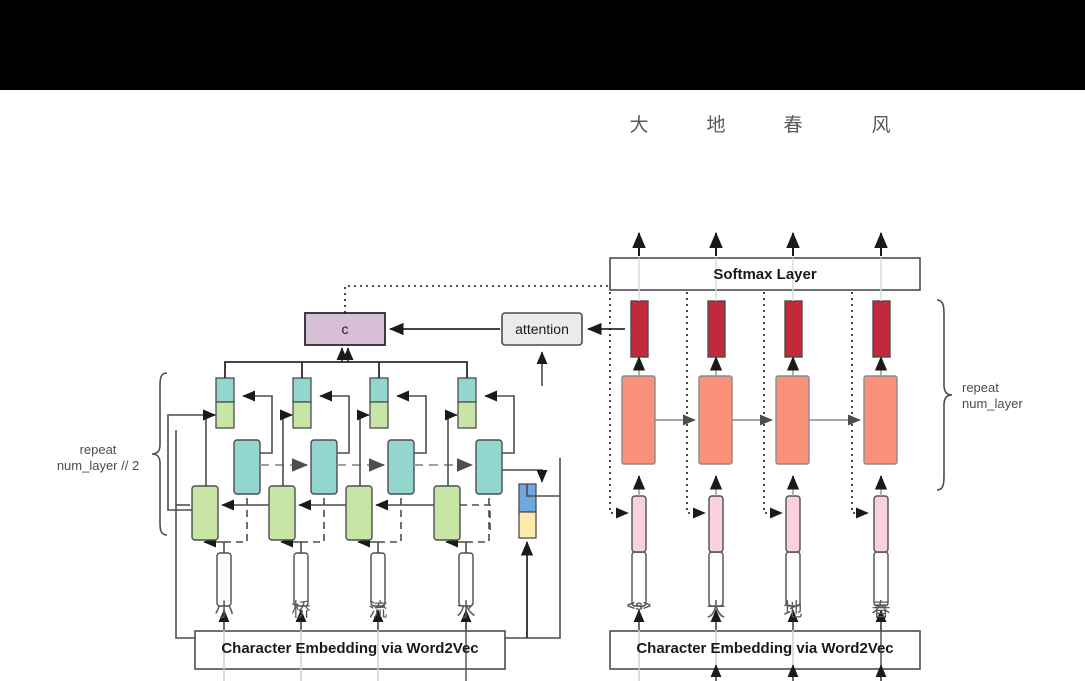 Image resolution: width=1085 pixels, height=681 pixels. What do you see at coordinates (980, 387) in the screenshot?
I see `decoder-repeat-line-1: repeat` at bounding box center [980, 387].